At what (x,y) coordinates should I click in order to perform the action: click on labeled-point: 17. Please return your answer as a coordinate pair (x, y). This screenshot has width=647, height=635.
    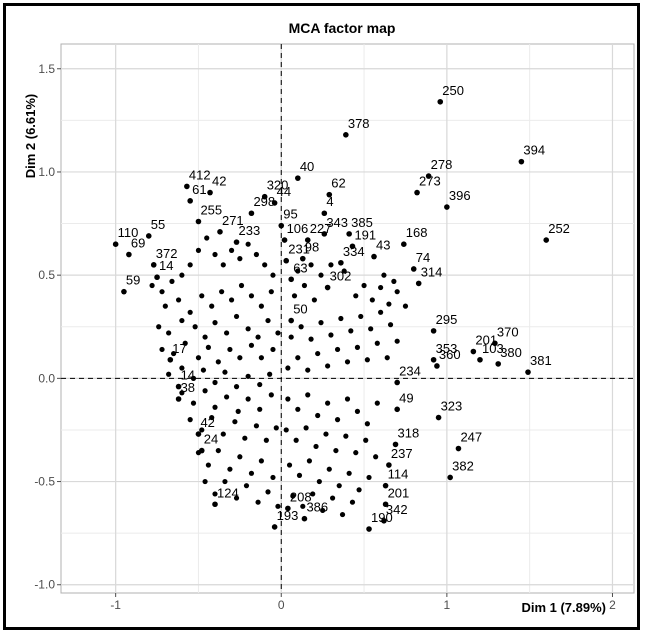
    Looking at the image, I should click on (177, 352).